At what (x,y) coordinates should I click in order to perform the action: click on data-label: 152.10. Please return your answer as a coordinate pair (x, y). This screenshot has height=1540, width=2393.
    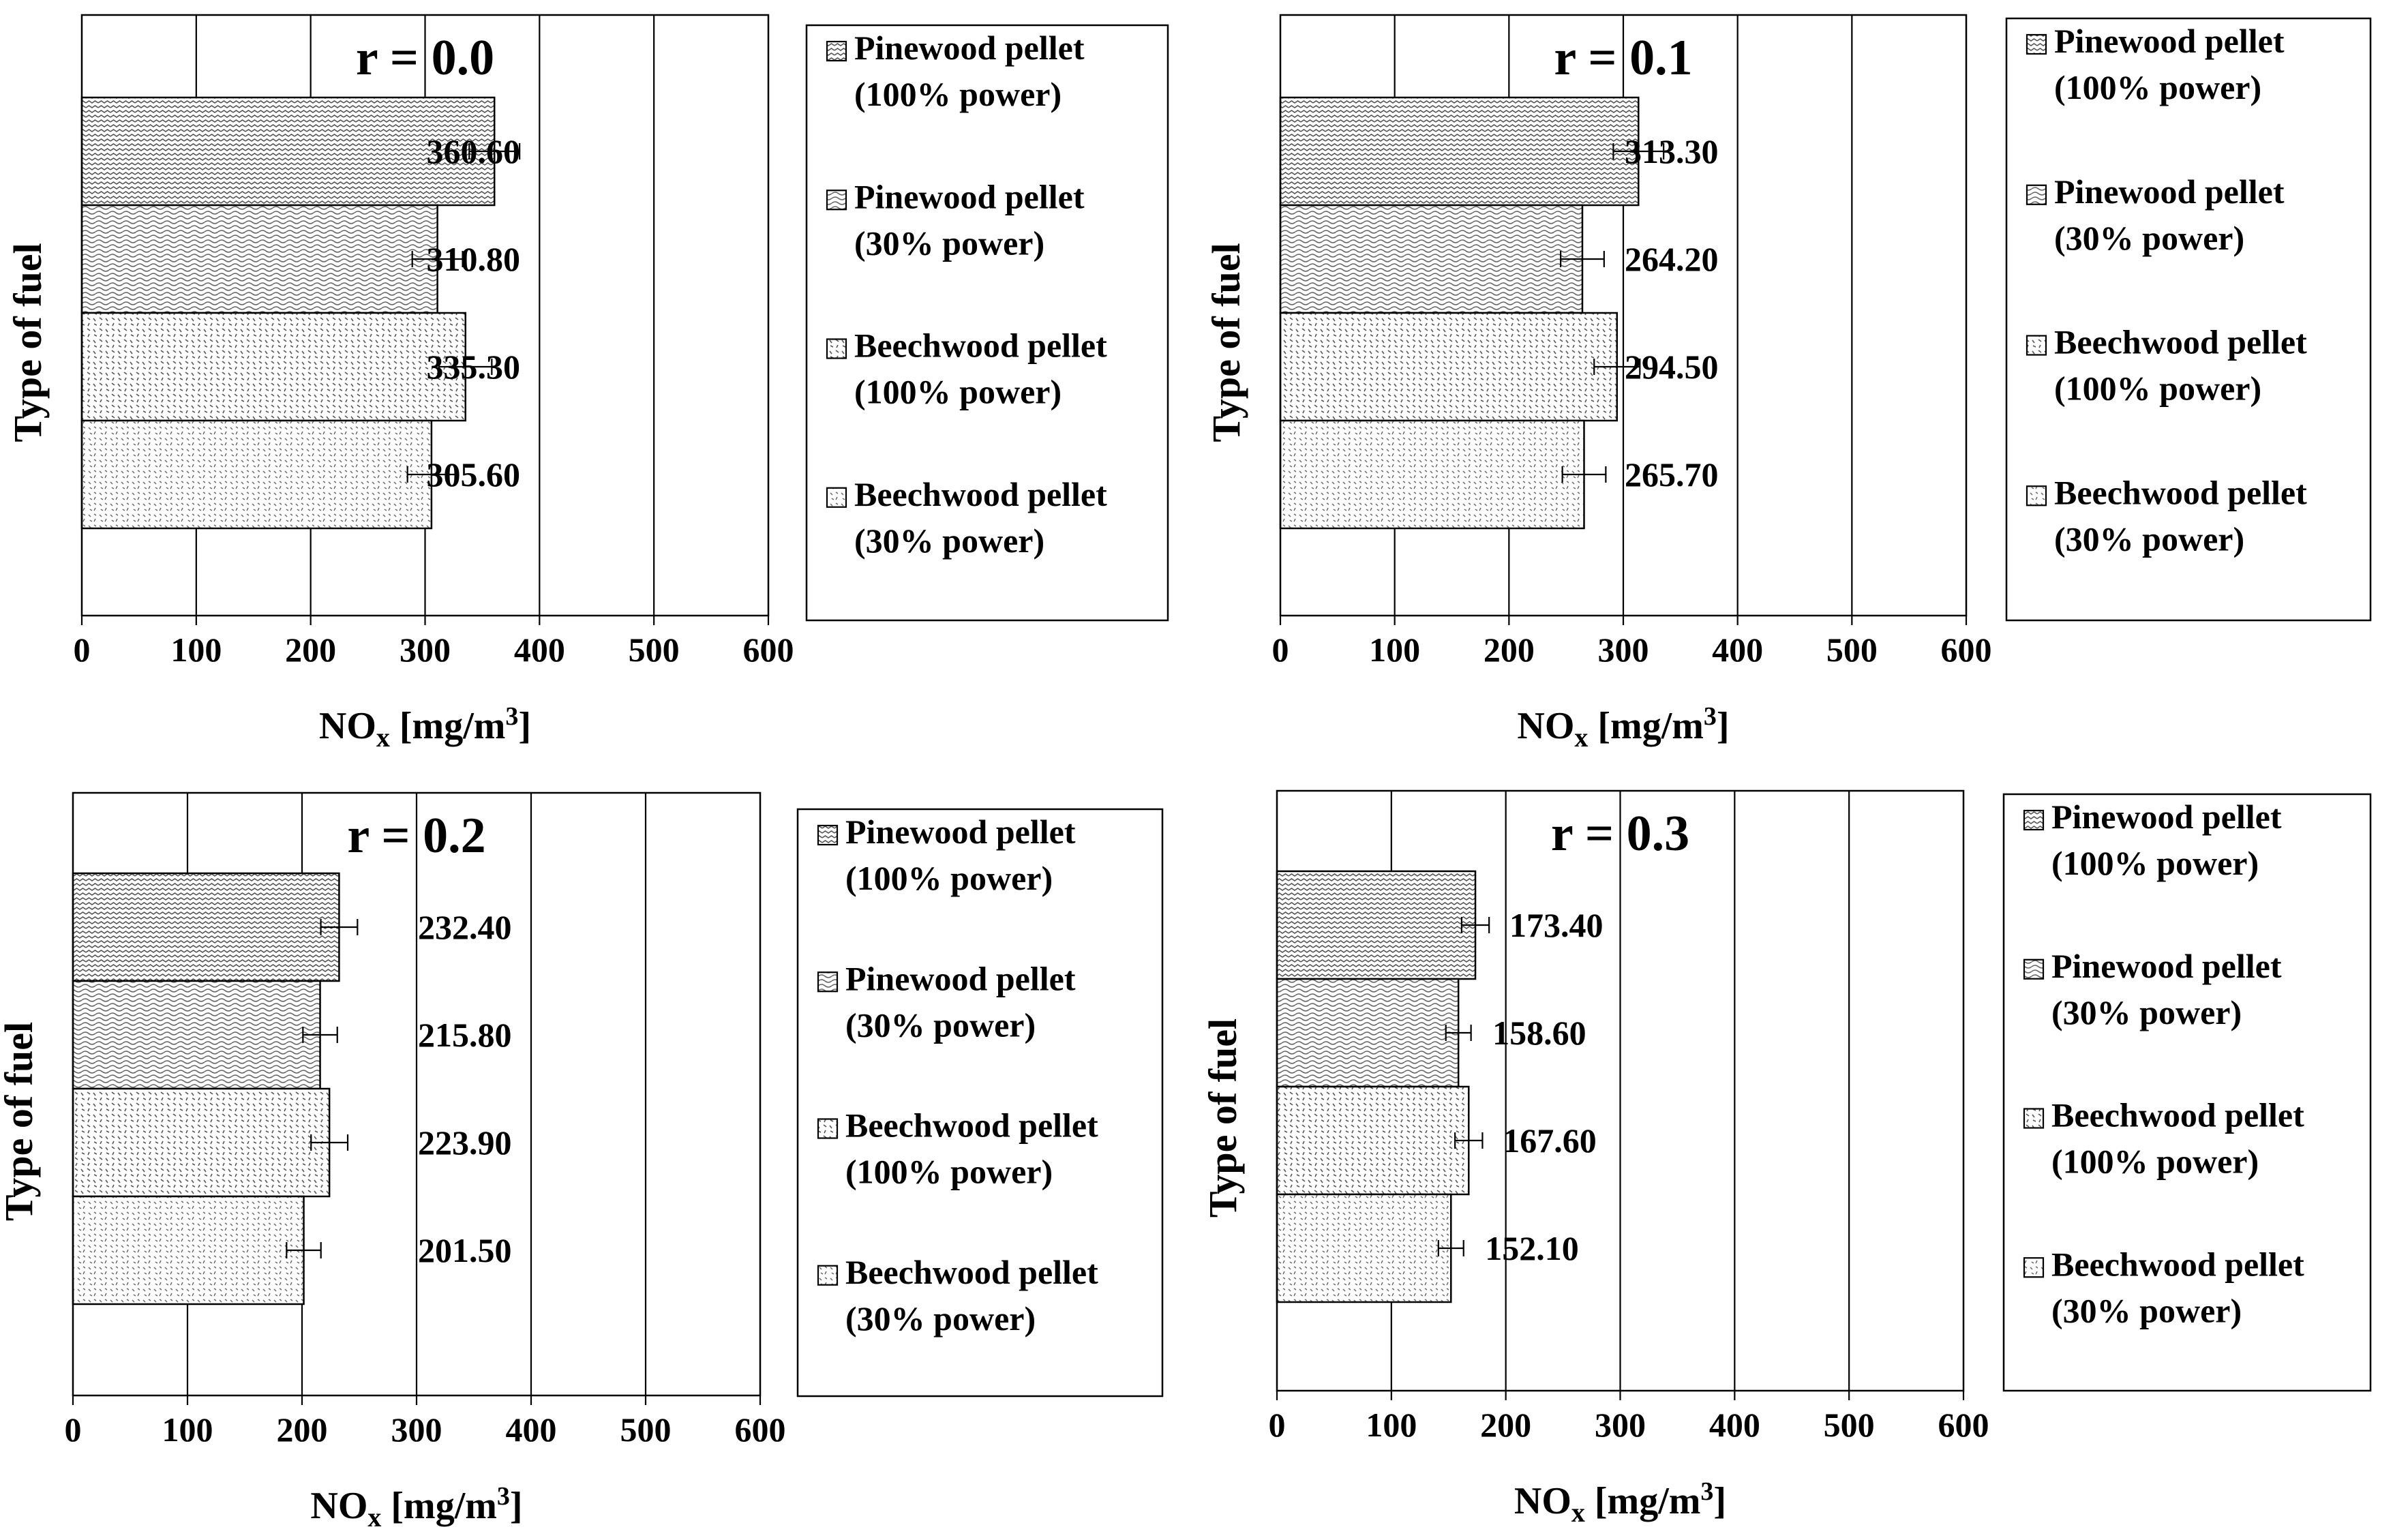
    Looking at the image, I should click on (1532, 1248).